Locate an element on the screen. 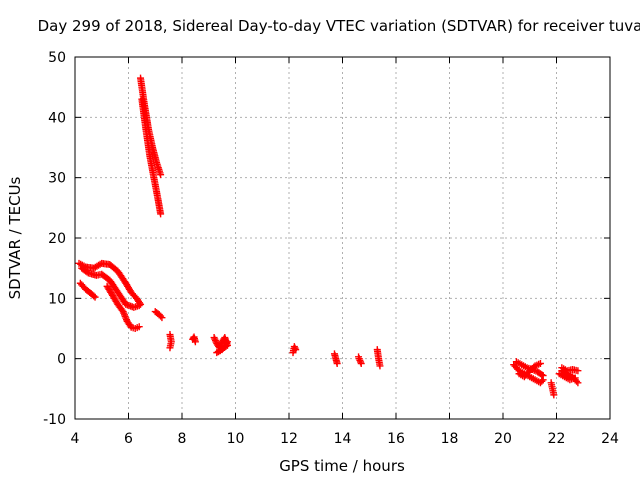 This screenshot has width=640, height=480. x-tick-label: 22 is located at coordinates (557, 439).